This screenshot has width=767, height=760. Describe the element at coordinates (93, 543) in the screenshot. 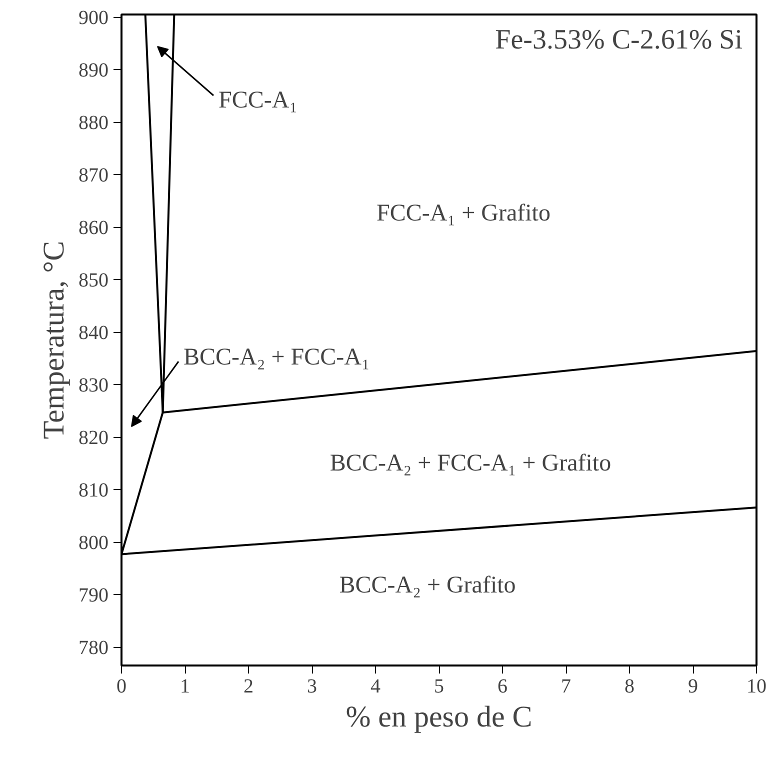

I see `y-tick-label: 800` at that location.